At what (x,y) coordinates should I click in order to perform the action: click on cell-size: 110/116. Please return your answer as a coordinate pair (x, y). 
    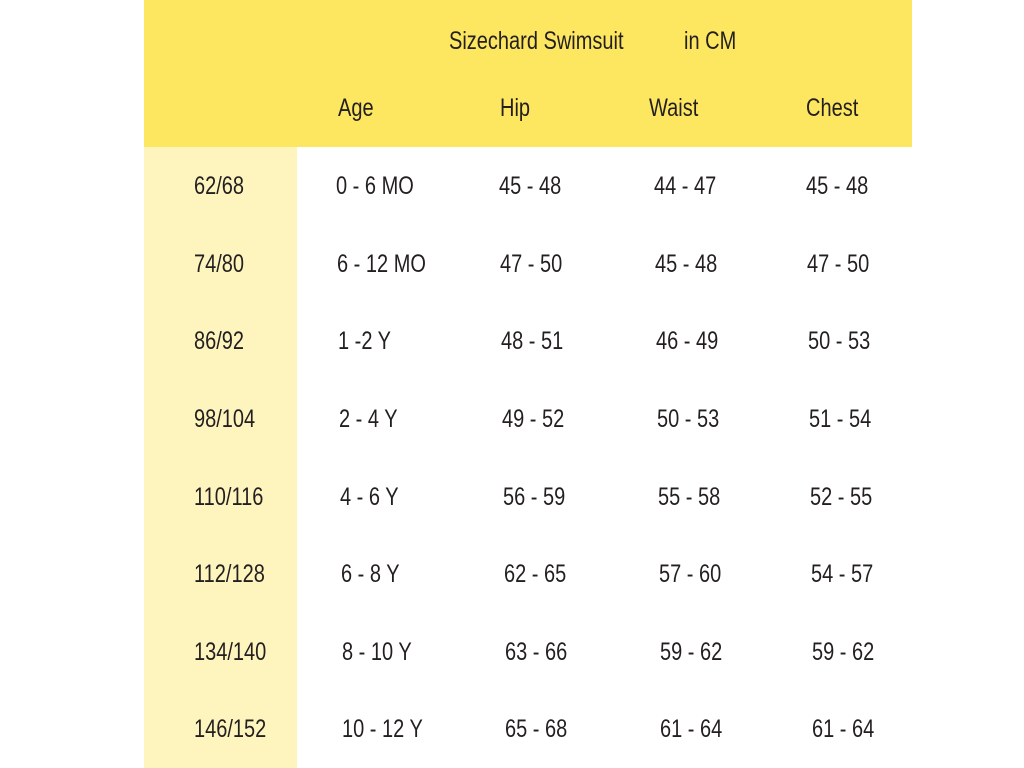
    Looking at the image, I should click on (229, 496).